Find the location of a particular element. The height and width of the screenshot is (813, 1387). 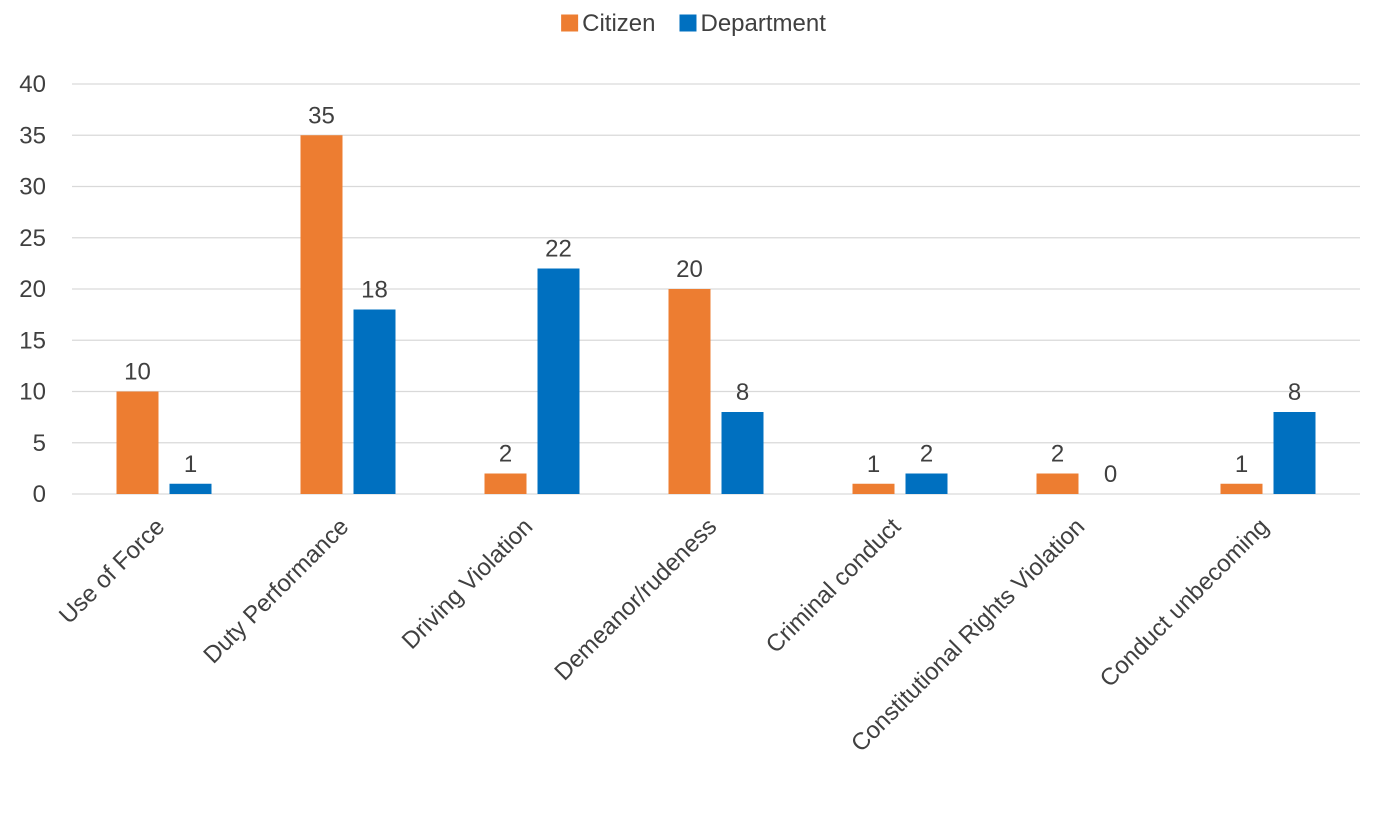

x-tick-label-driving-violation: Driving Violation is located at coordinates (467, 583).